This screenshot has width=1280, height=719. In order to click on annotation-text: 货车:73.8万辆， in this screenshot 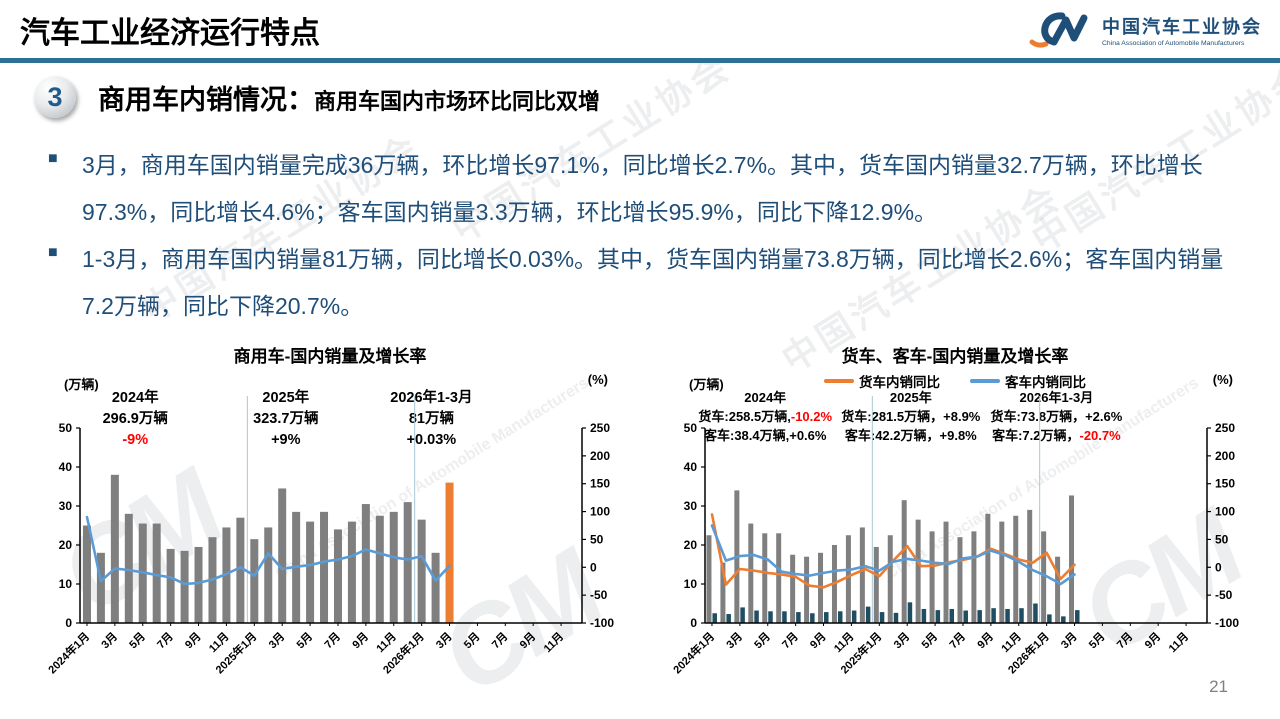, I will do `click(1038, 416)`.